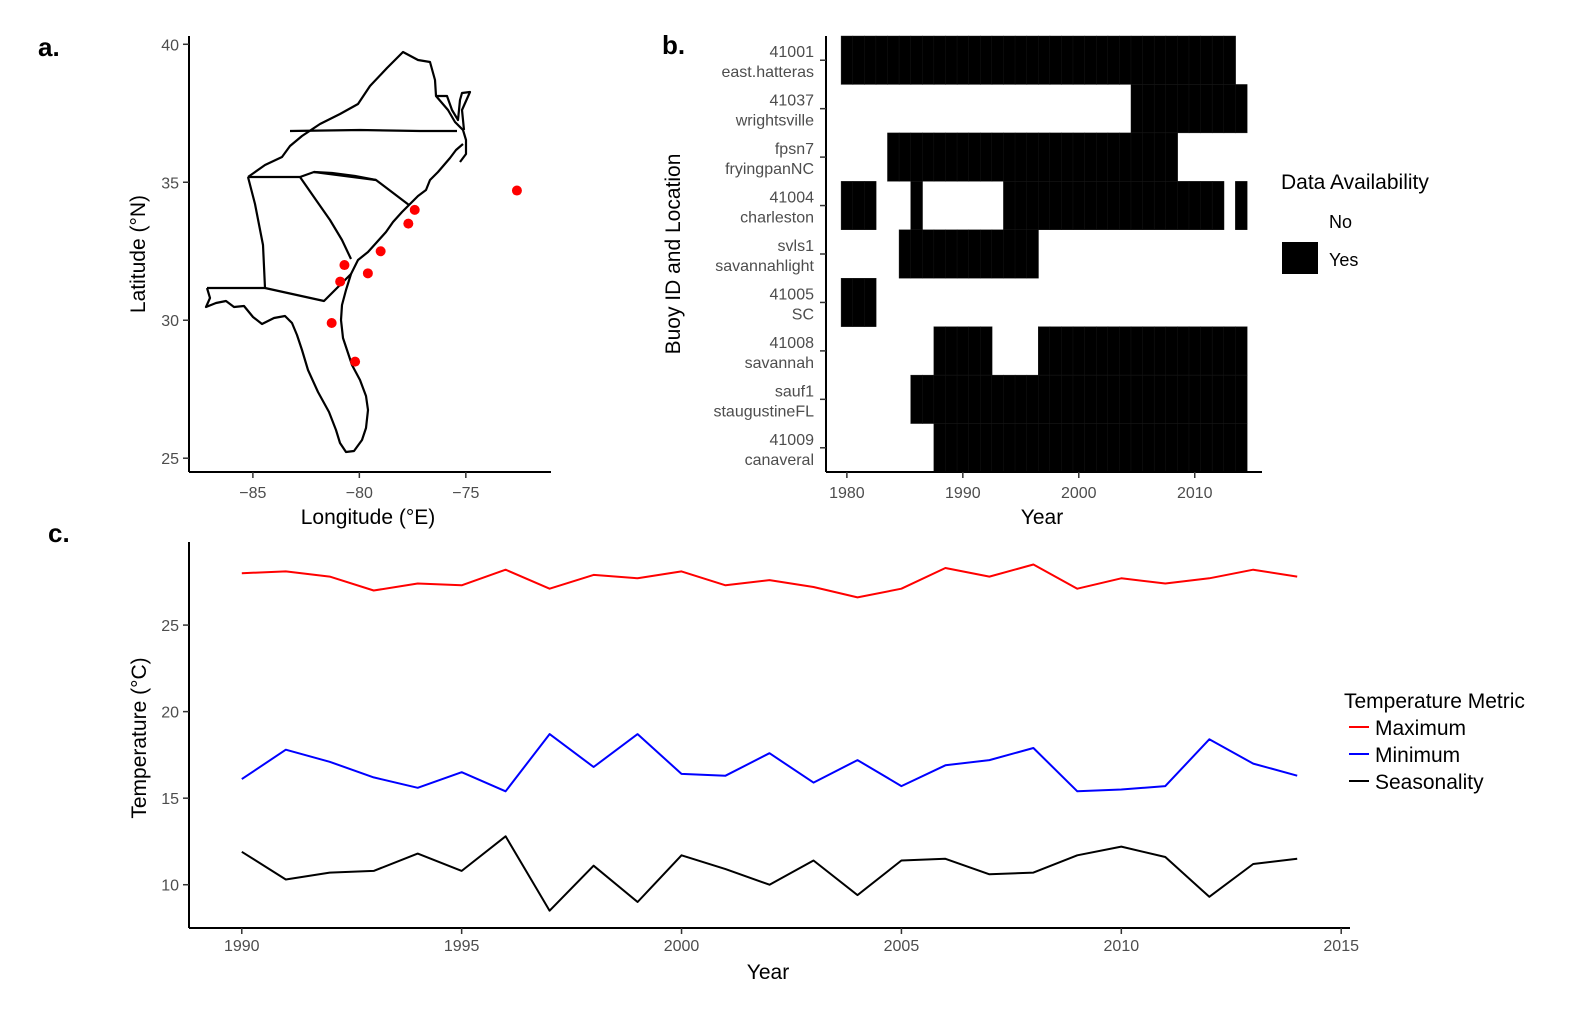 This screenshot has height=1036, width=1590. Describe the element at coordinates (1434, 701) in the screenshot. I see `temperature-legend-title: Temperature Metric` at that location.